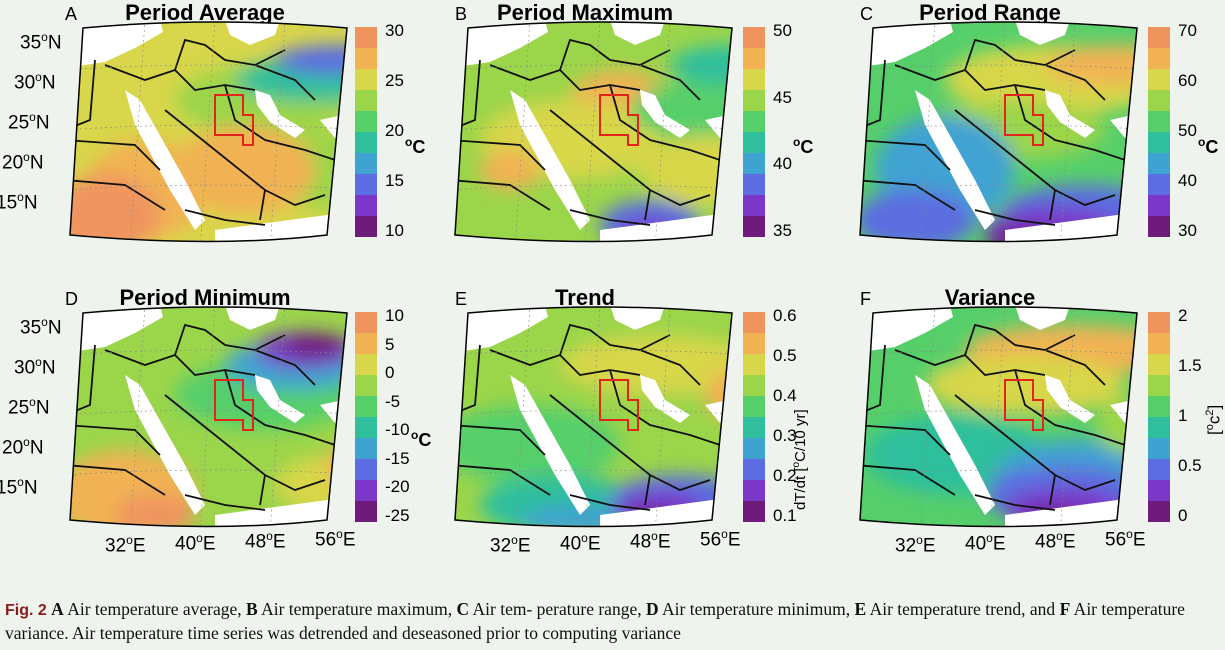 The height and width of the screenshot is (650, 1225). I want to click on panel-title: Period Average, so click(205, 12).